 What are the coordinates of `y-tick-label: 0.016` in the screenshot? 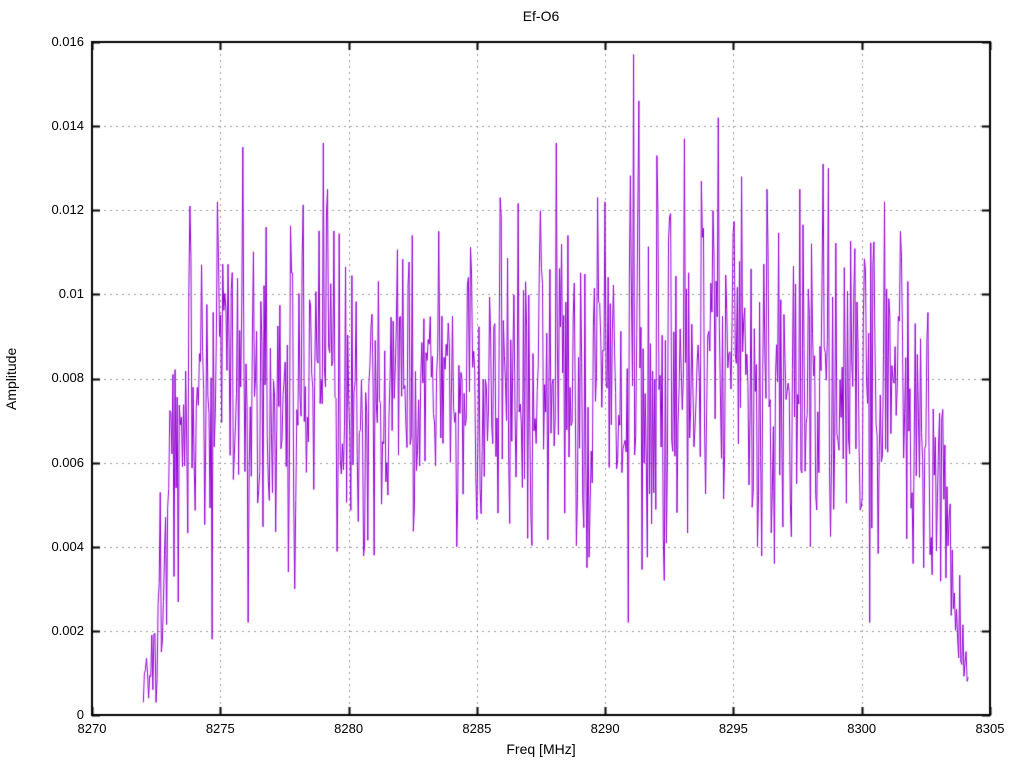 It's located at (67, 41).